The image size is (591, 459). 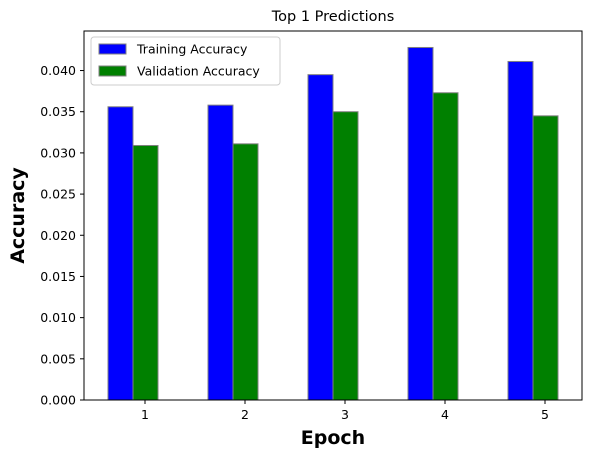 I want to click on legend-swatch-training, so click(x=112, y=49).